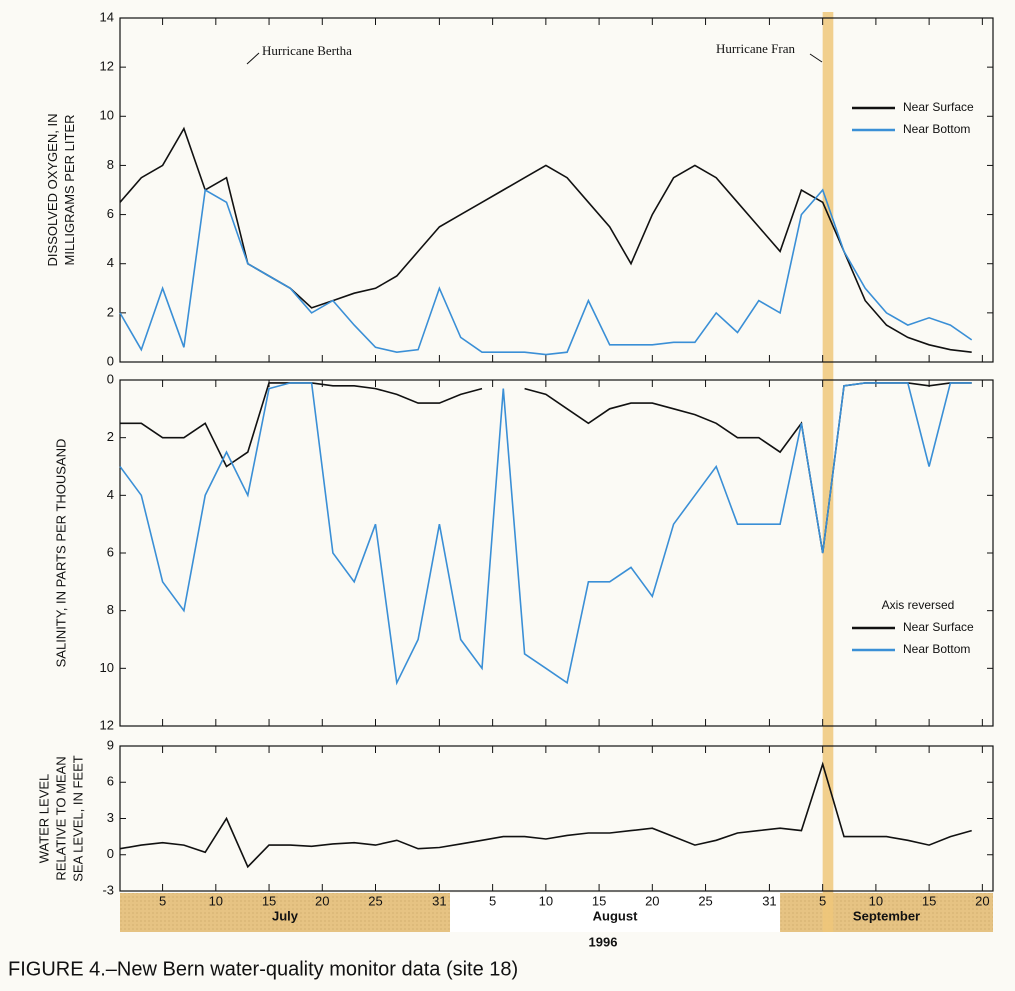  What do you see at coordinates (110, 817) in the screenshot?
I see `y-tick-label: 3` at bounding box center [110, 817].